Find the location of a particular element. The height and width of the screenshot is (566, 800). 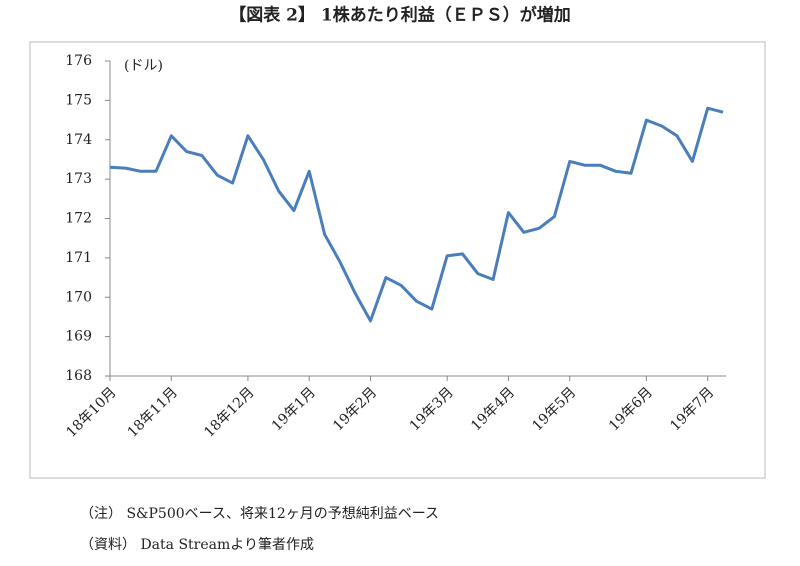

x-tick-label: 19年4月 is located at coordinates (493, 409).